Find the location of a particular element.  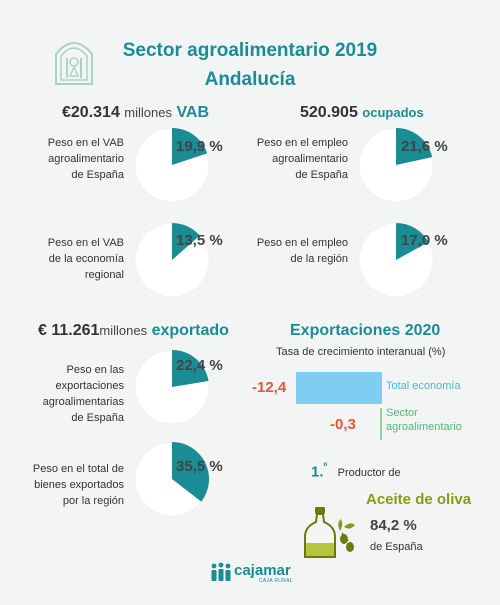

pie-label-line: Peso en el total de is located at coordinates (78, 469).